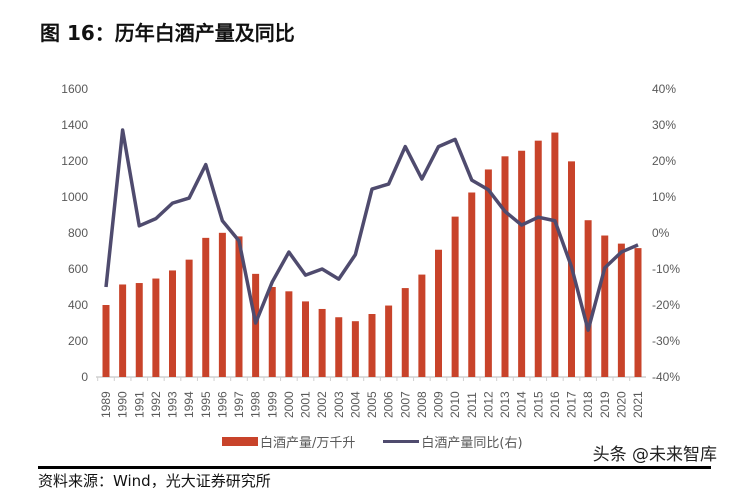 The width and height of the screenshot is (735, 491). What do you see at coordinates (638, 404) in the screenshot?
I see `x-tick-label: 2021` at bounding box center [638, 404].